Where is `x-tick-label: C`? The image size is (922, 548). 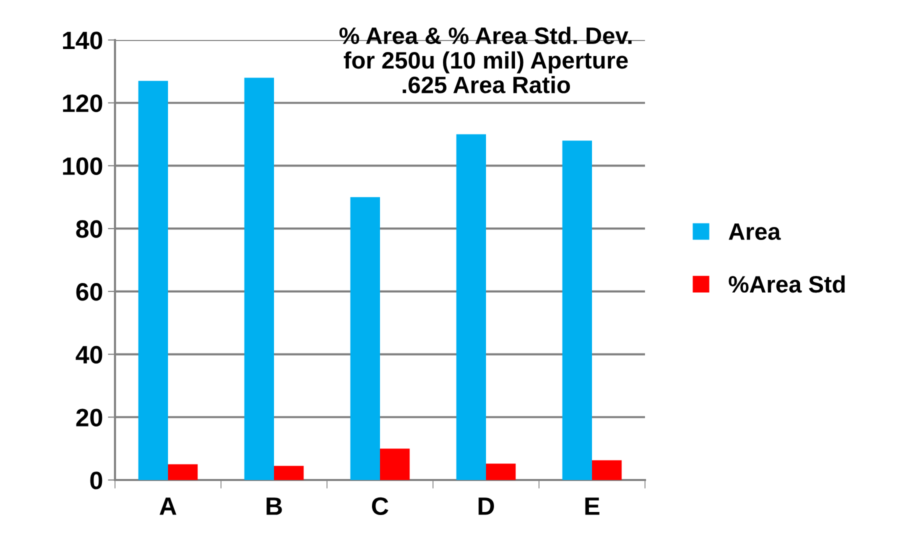 x-tick-label: C is located at coordinates (380, 506).